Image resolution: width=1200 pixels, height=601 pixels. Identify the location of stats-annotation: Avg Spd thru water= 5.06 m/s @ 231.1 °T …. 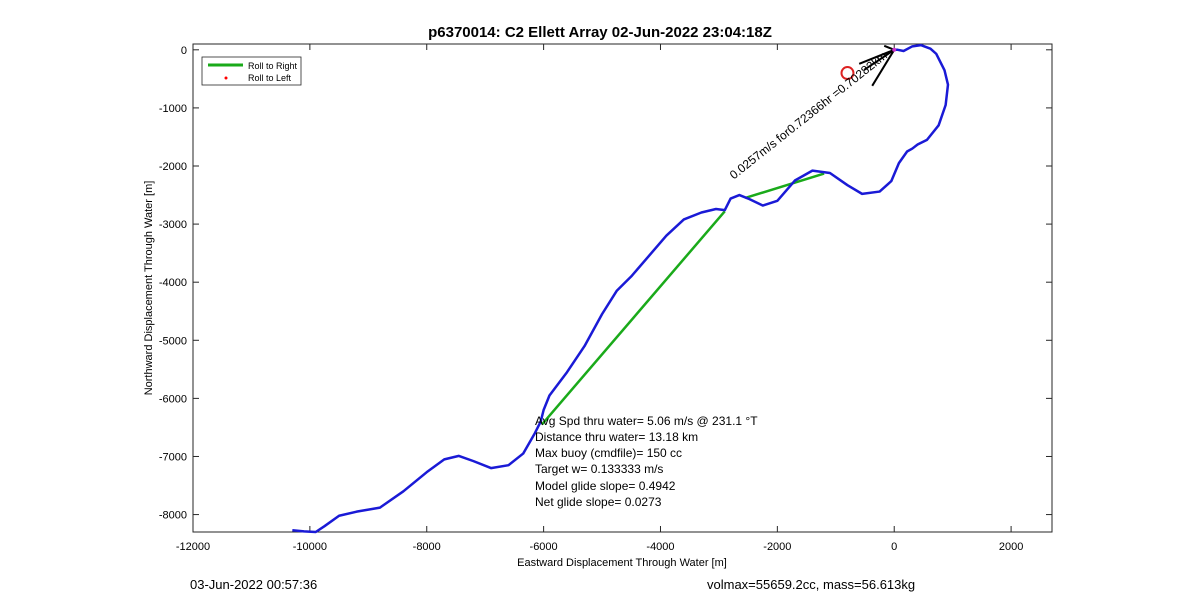
(646, 461).